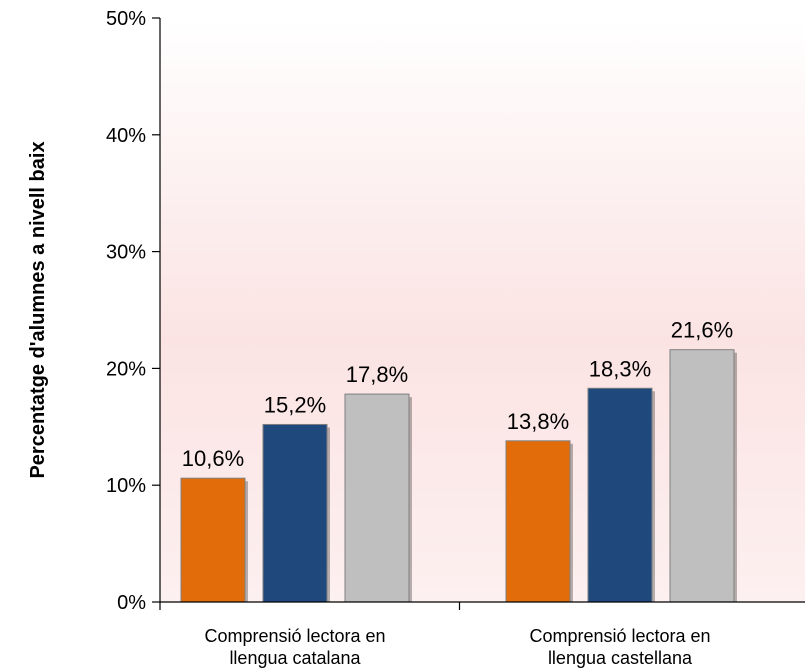  What do you see at coordinates (213, 458) in the screenshot?
I see `bar-data-label: 10,6%` at bounding box center [213, 458].